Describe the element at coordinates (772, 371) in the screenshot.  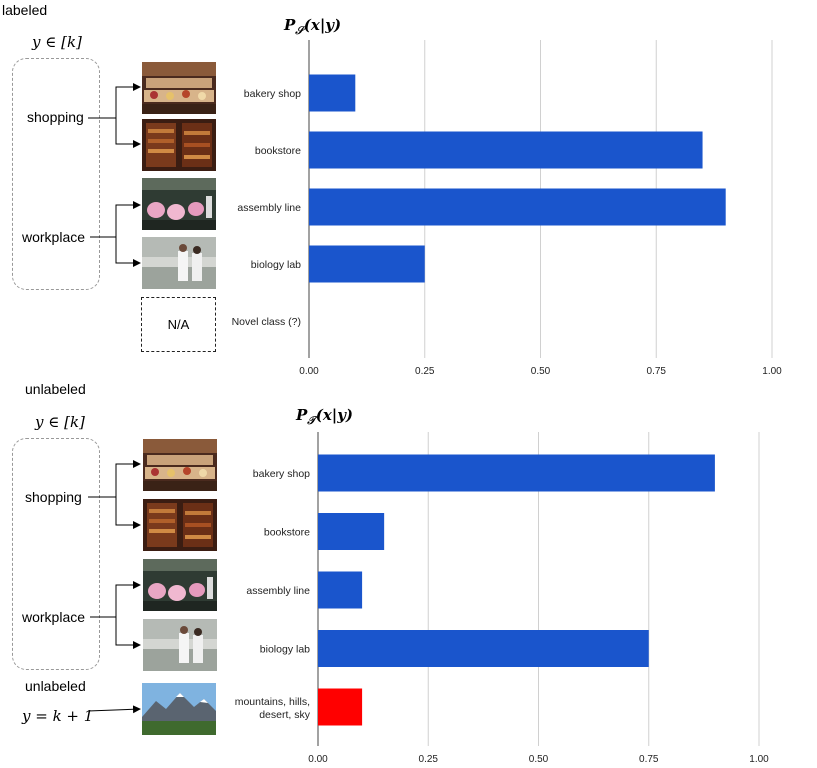
I see `top-chart-tick-label: 1.00` at that location.